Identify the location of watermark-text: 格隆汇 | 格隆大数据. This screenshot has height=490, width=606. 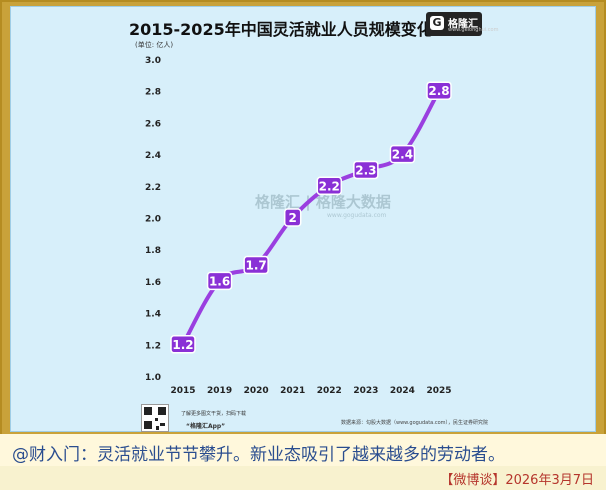
(323, 202).